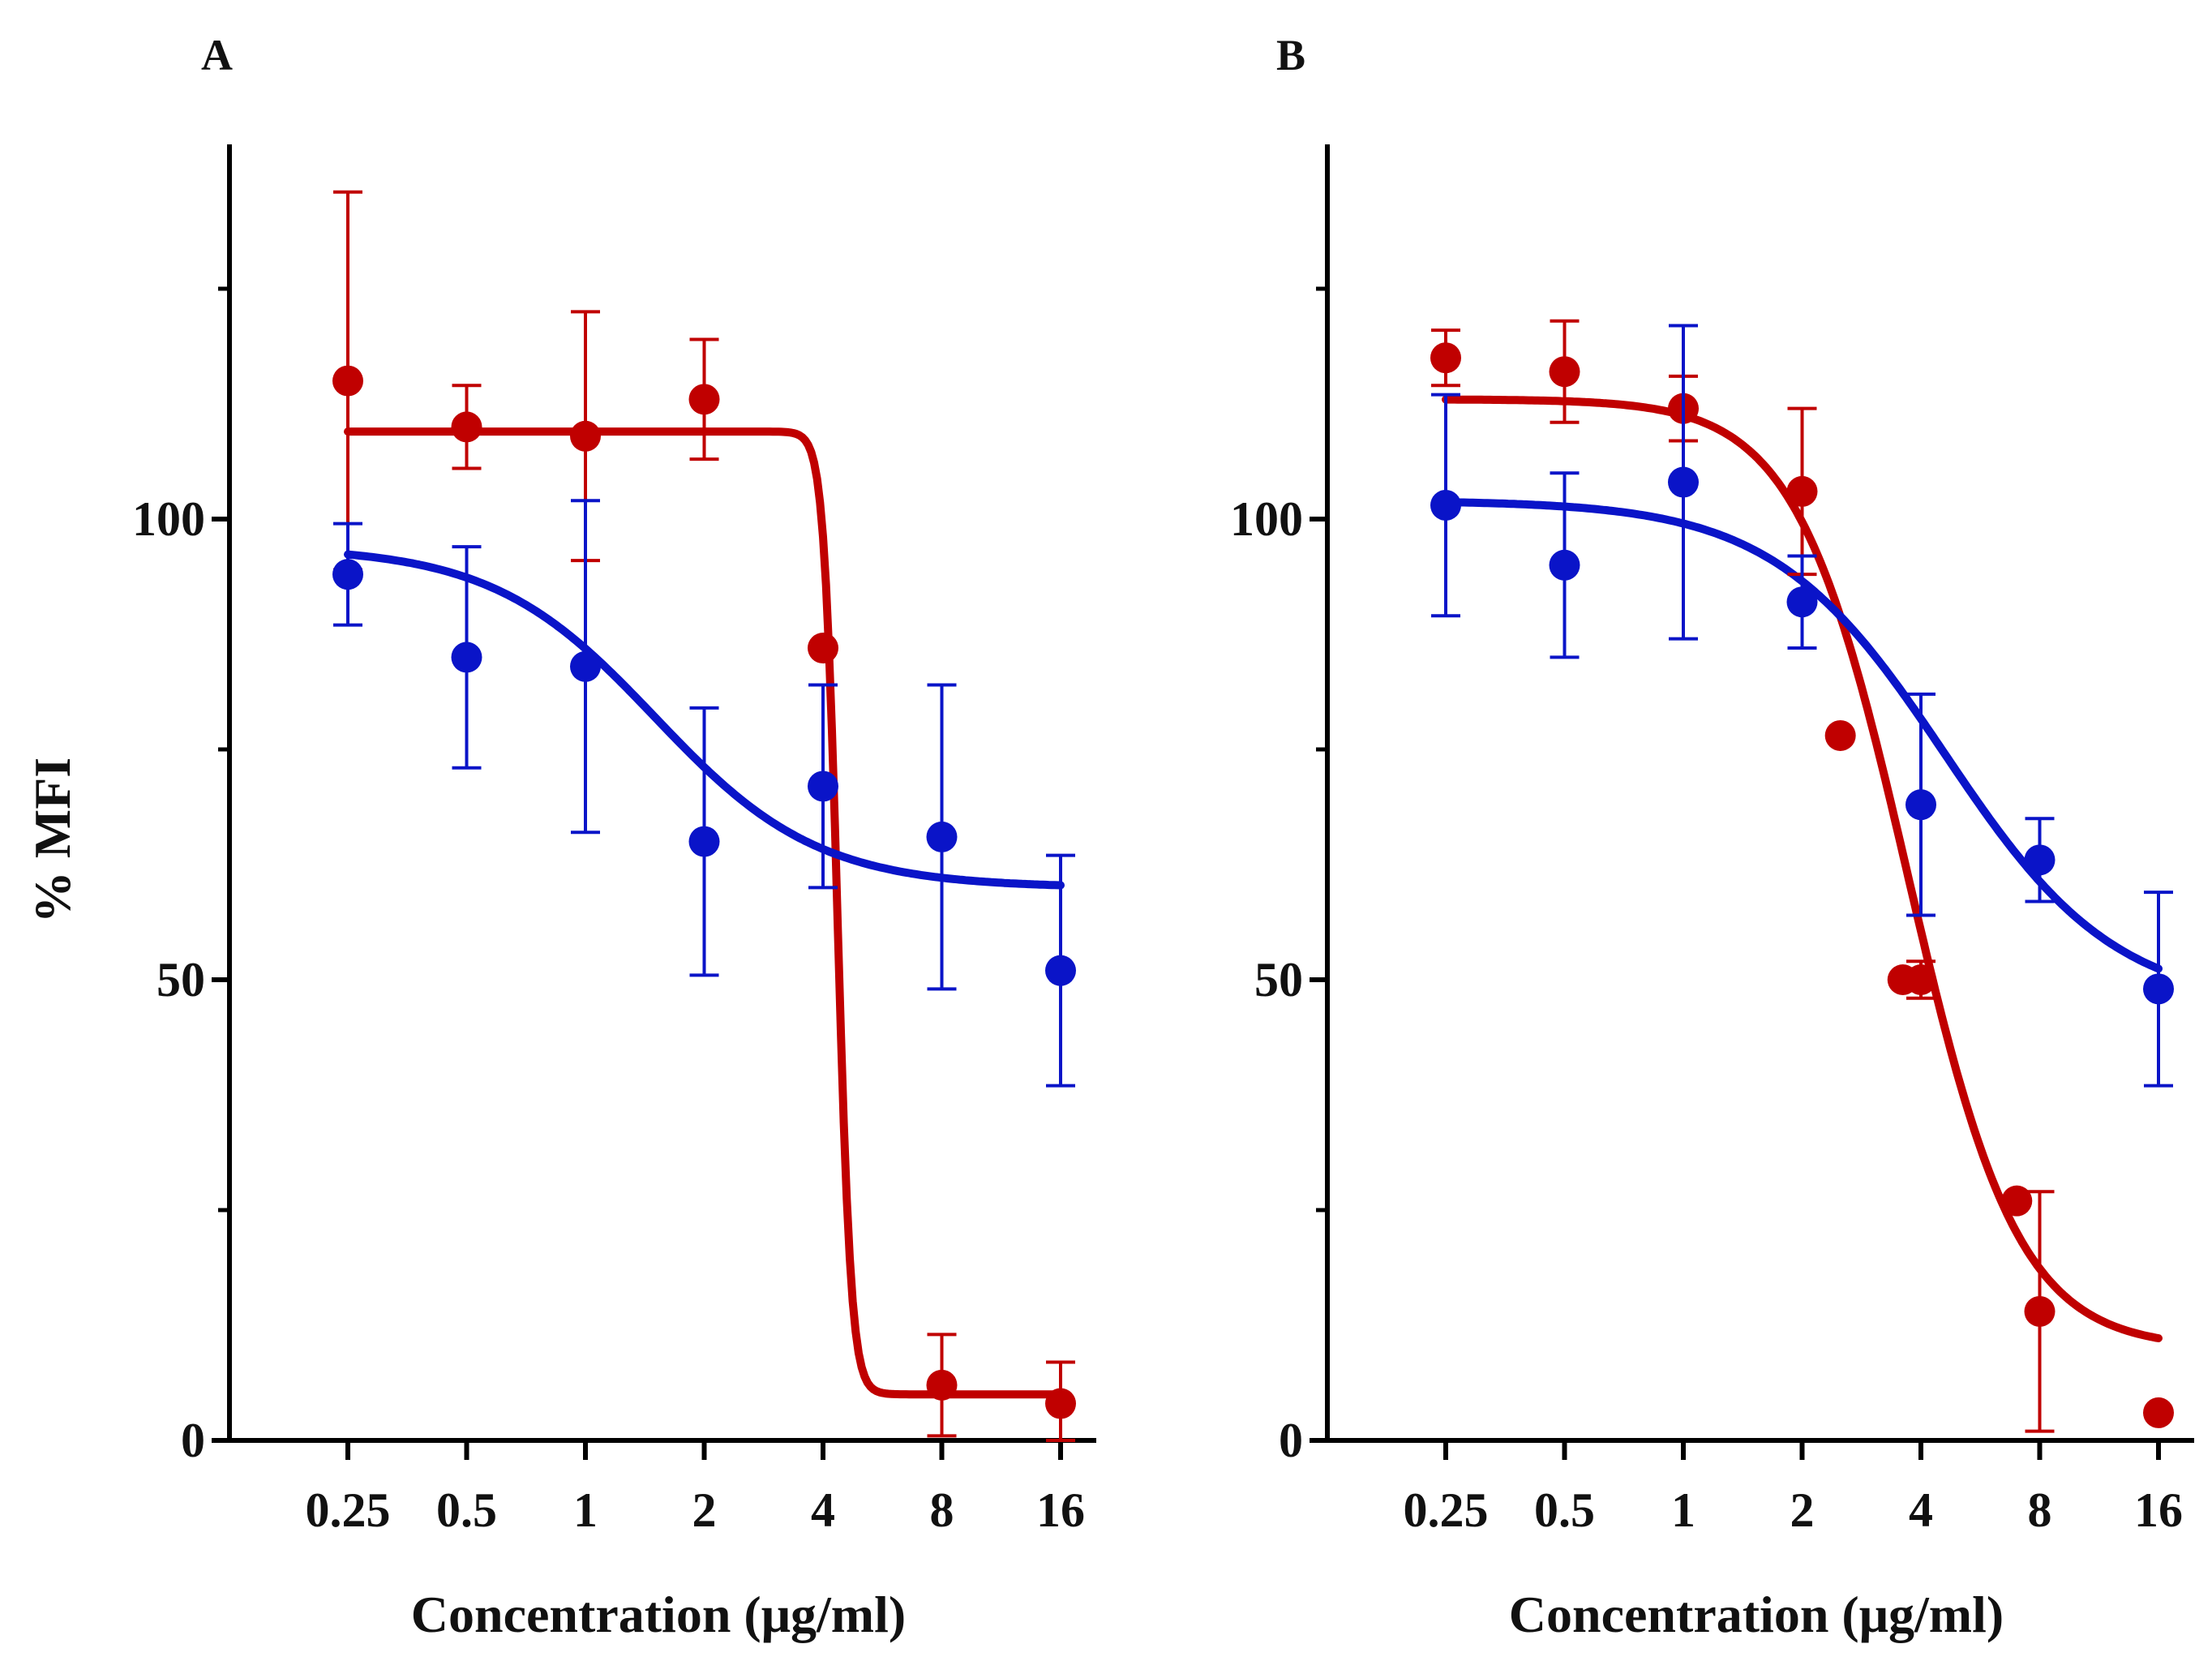 This screenshot has height=1674, width=2212. What do you see at coordinates (217, 55) in the screenshot?
I see `panel-letter: A` at bounding box center [217, 55].